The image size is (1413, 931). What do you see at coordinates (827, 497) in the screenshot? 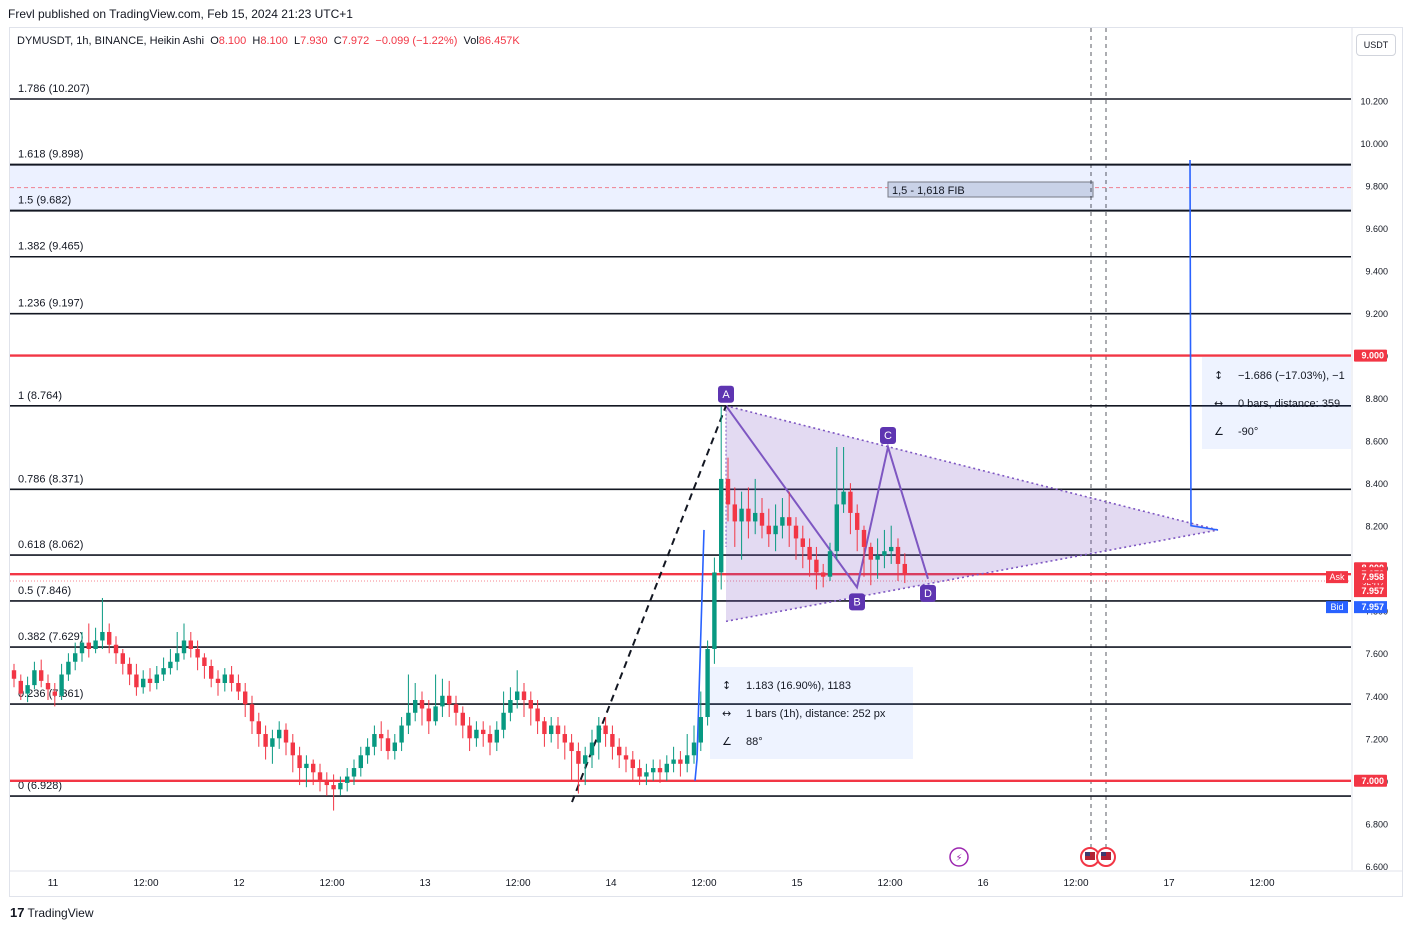
I see `abcd-pattern-line` at bounding box center [827, 497].